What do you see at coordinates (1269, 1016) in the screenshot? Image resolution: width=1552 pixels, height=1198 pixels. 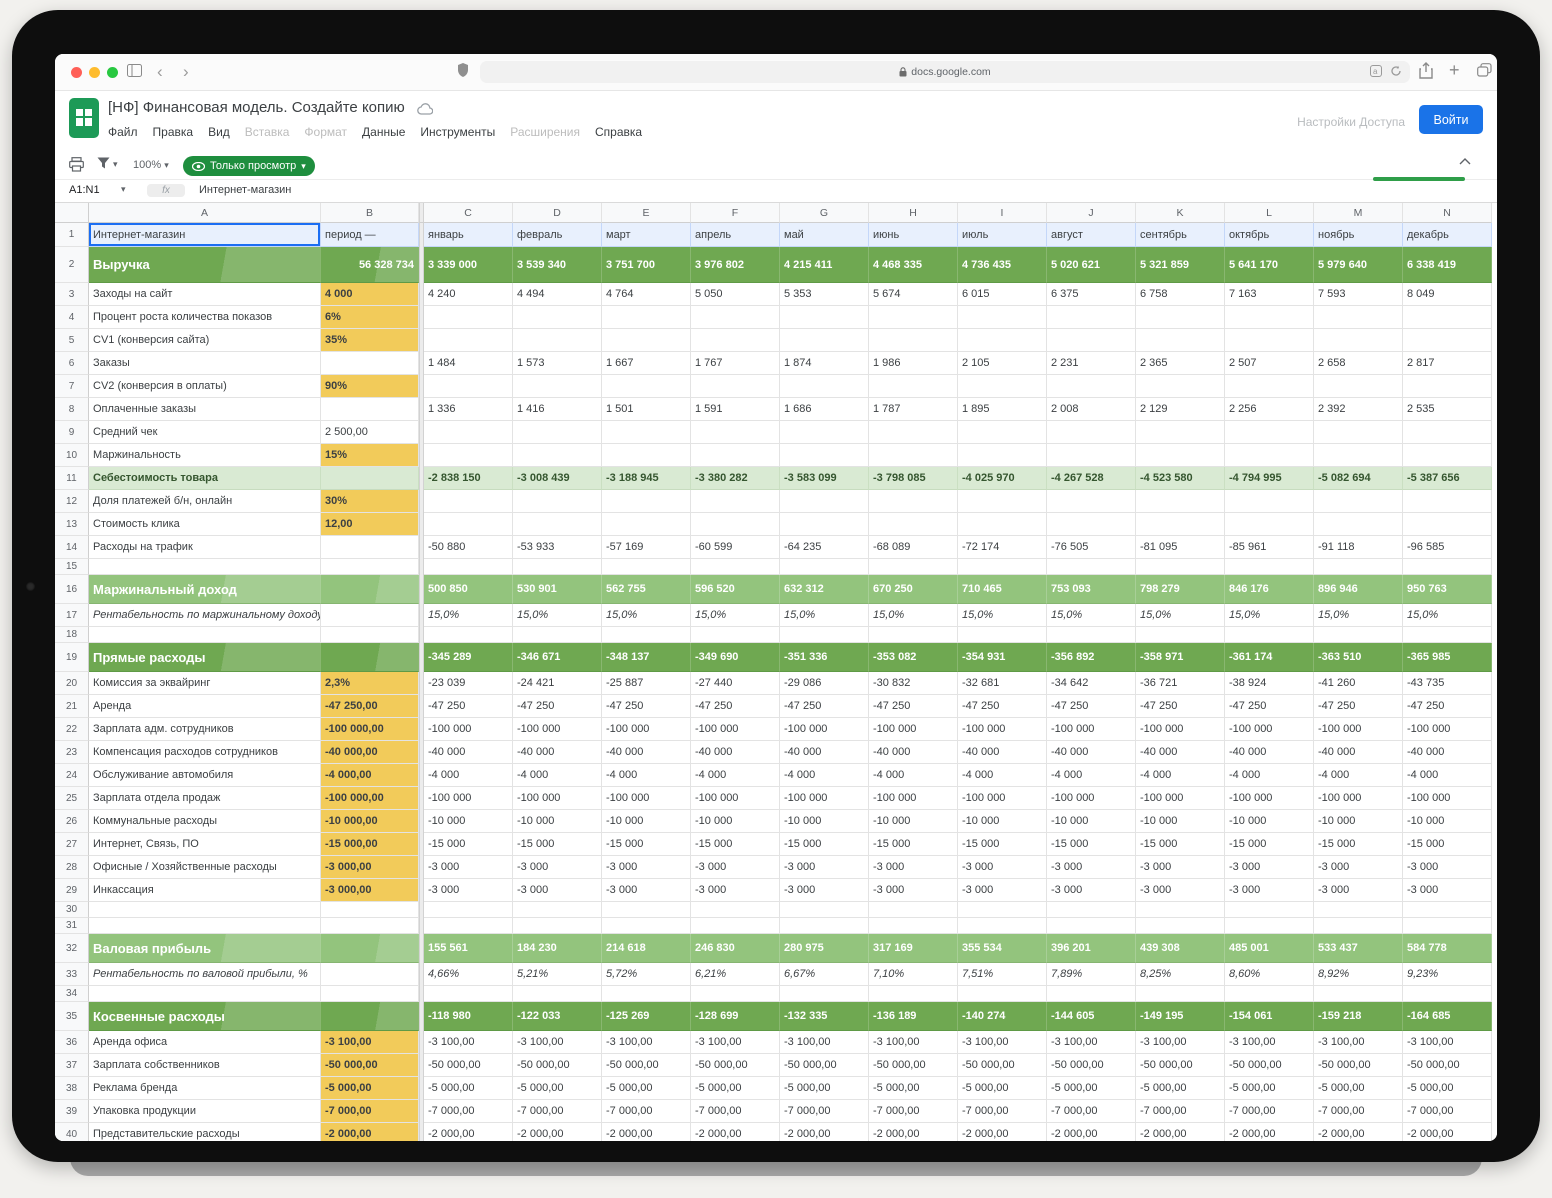 I see `cell: -154 061` at bounding box center [1269, 1016].